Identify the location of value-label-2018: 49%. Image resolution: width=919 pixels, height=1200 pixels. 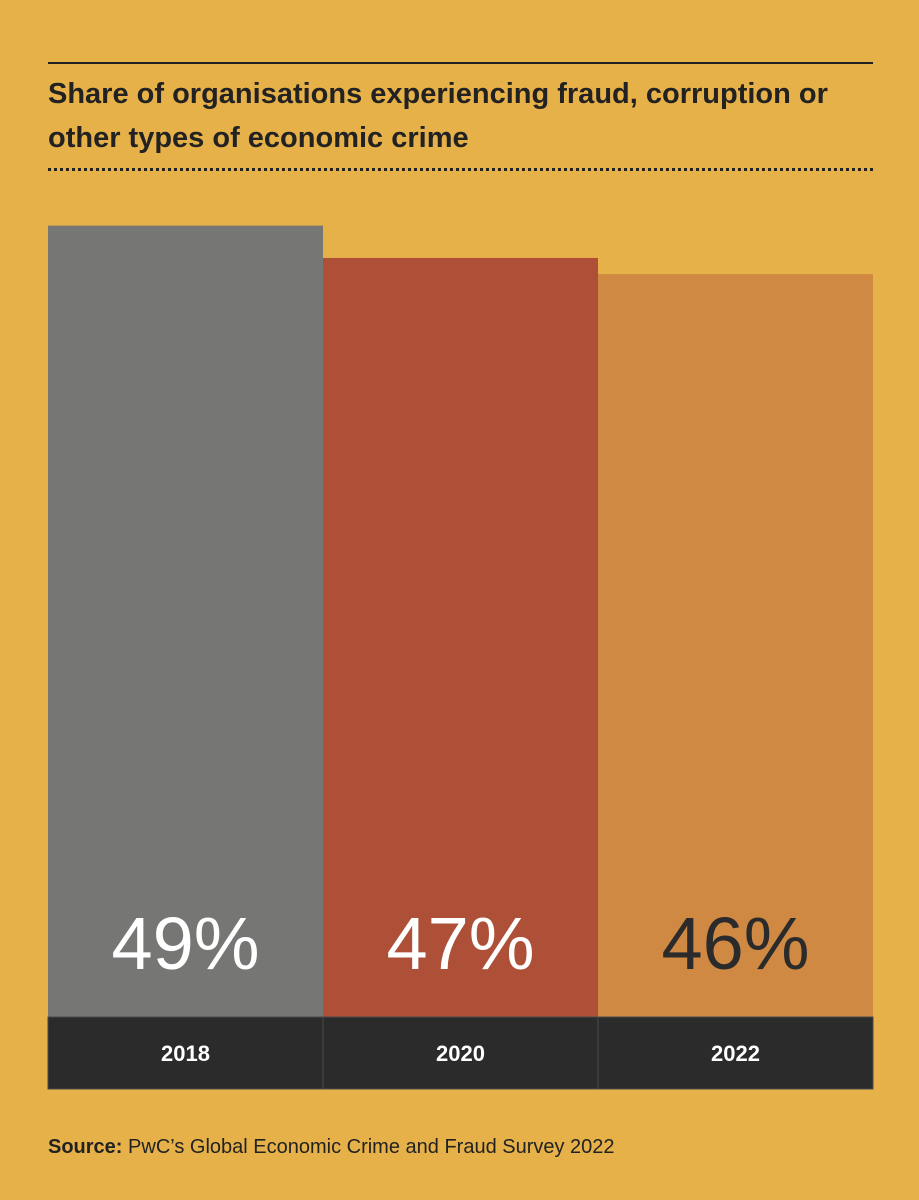
(185, 943).